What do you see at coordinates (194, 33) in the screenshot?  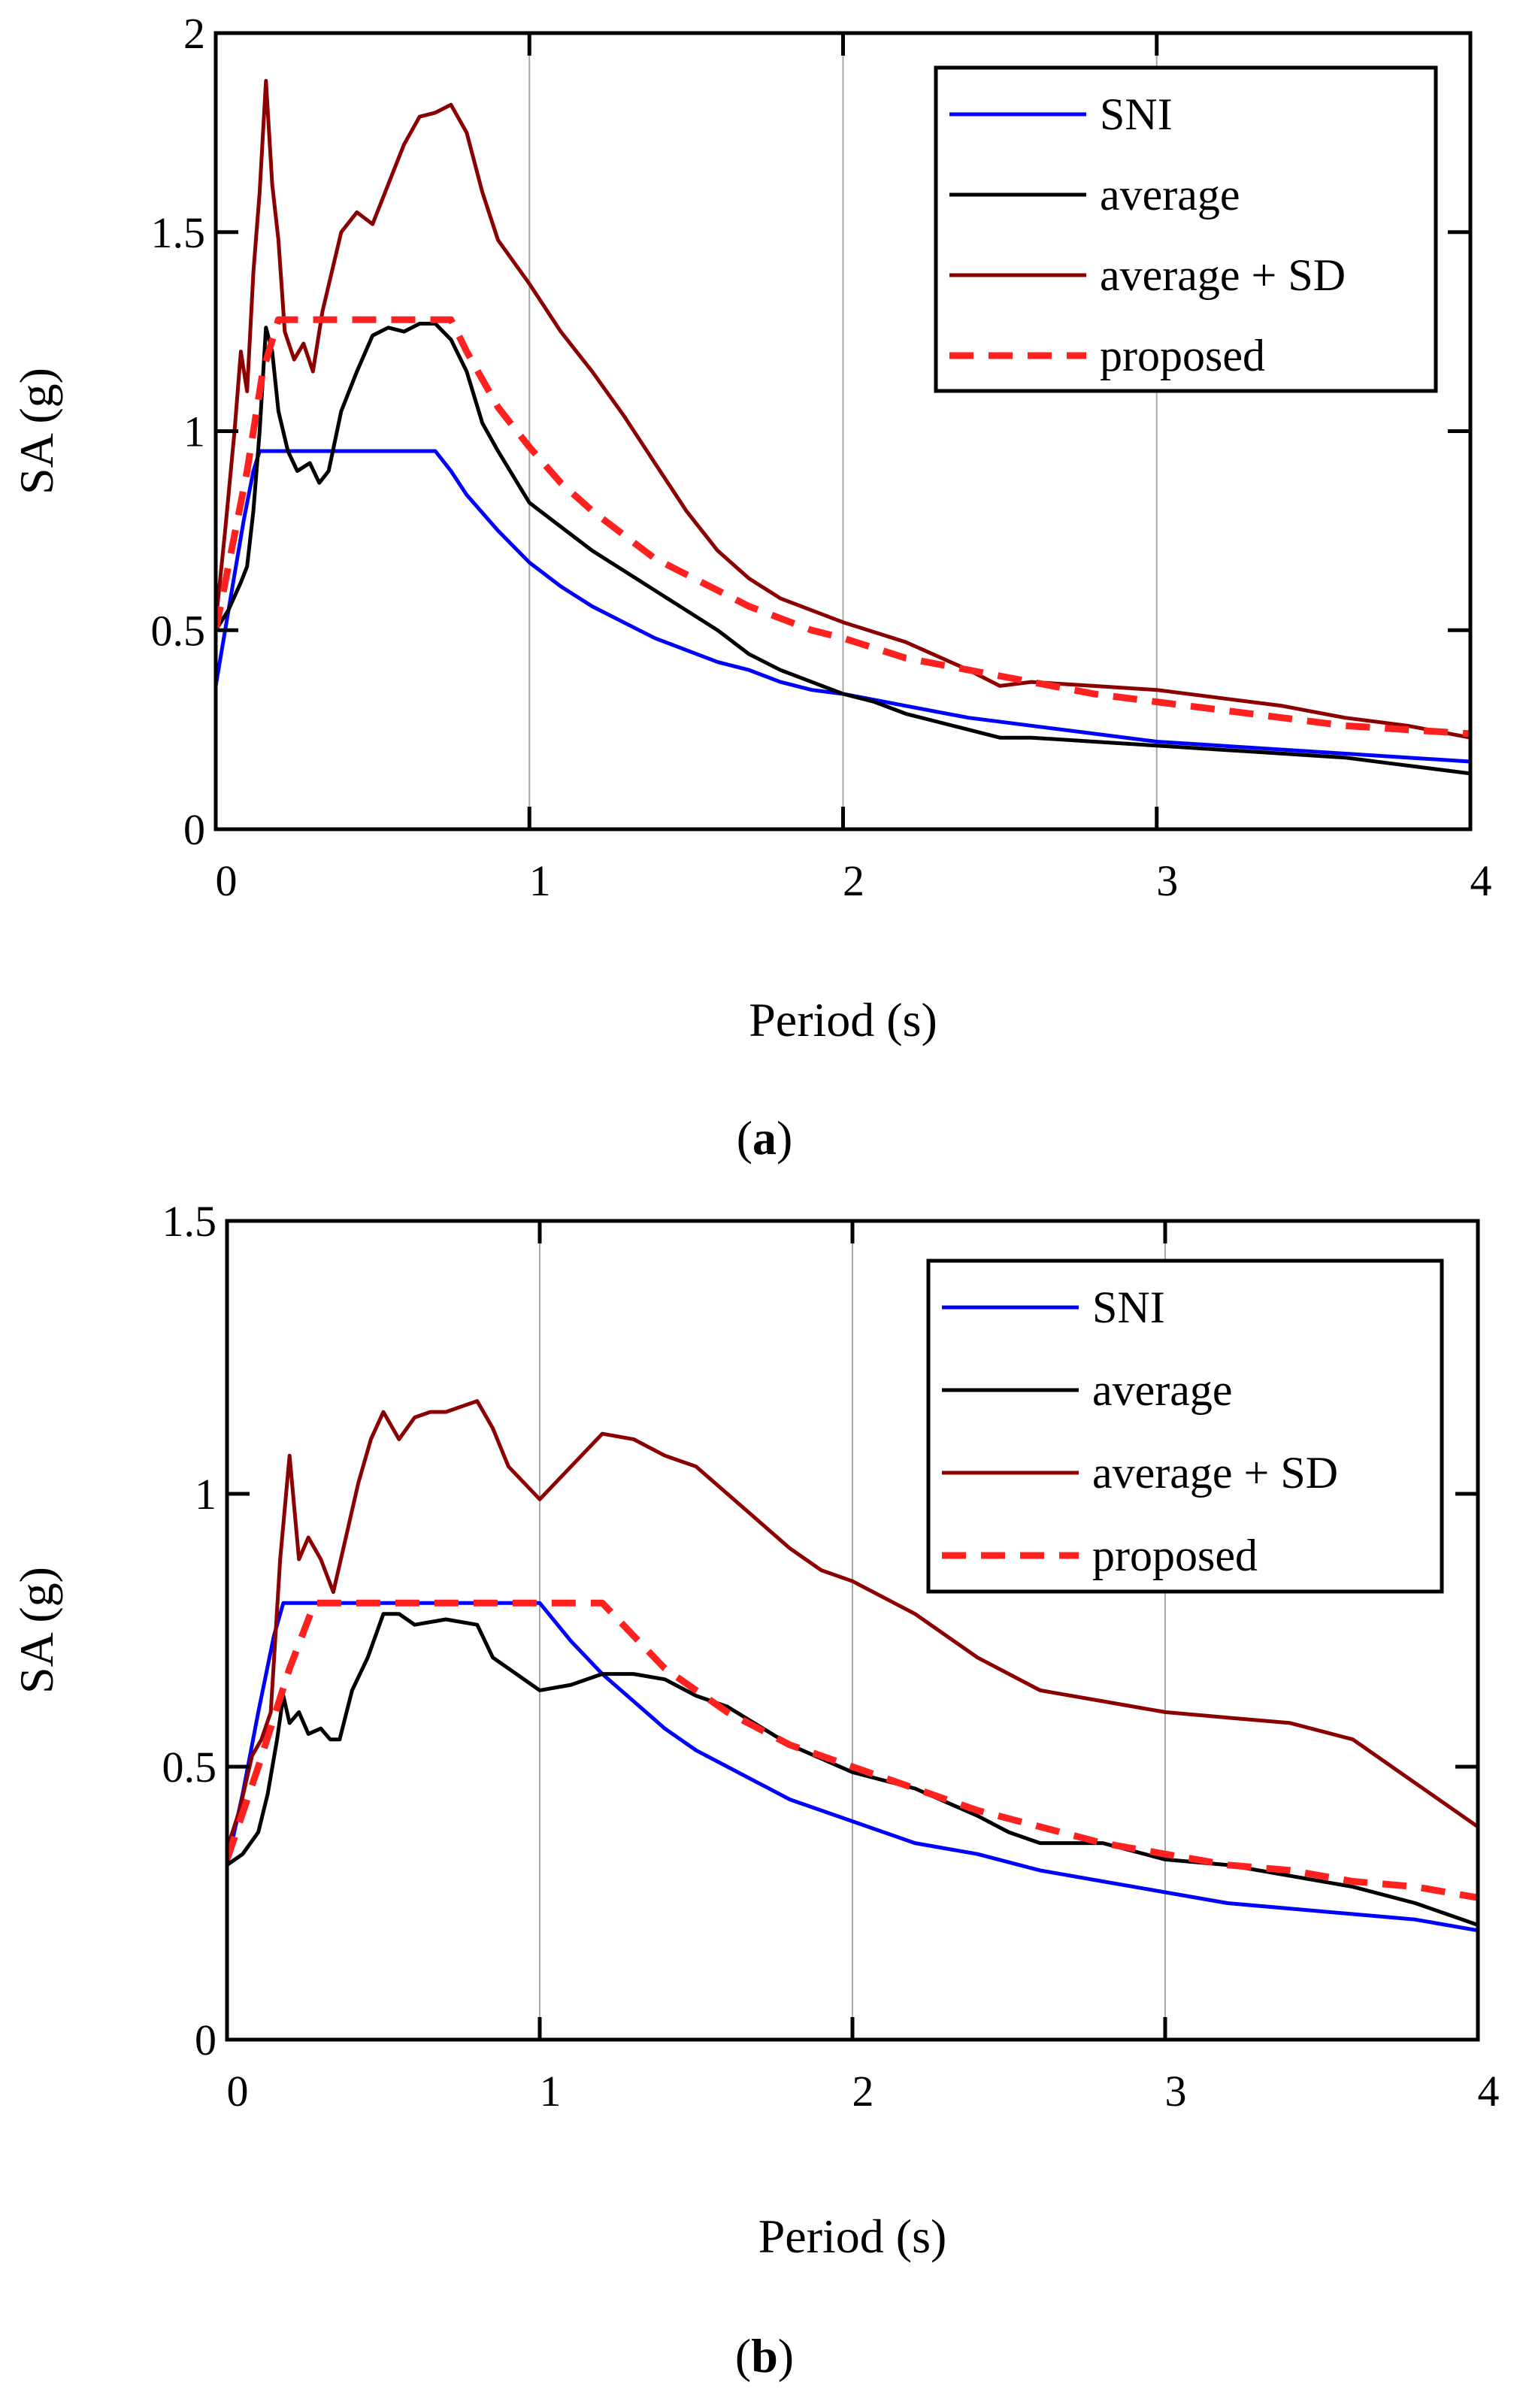 I see `y-tick-label: 2` at bounding box center [194, 33].